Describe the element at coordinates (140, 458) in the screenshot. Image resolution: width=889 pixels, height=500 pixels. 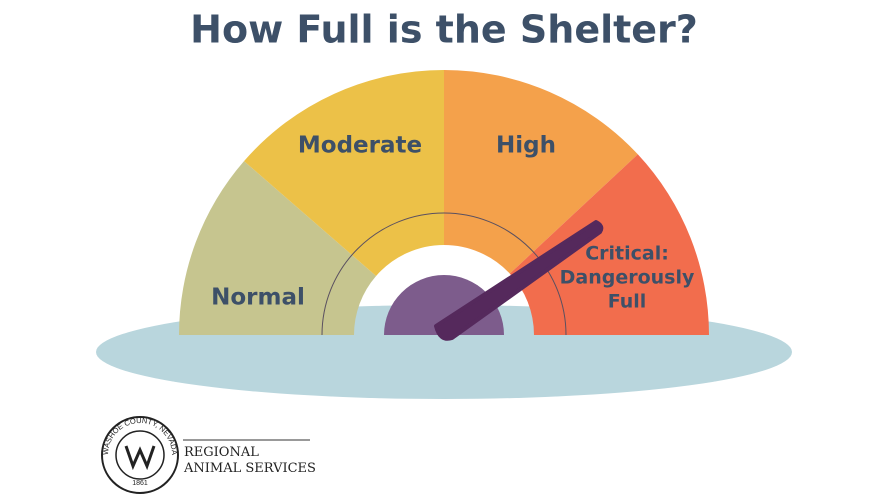
I see `logo-mark` at that location.